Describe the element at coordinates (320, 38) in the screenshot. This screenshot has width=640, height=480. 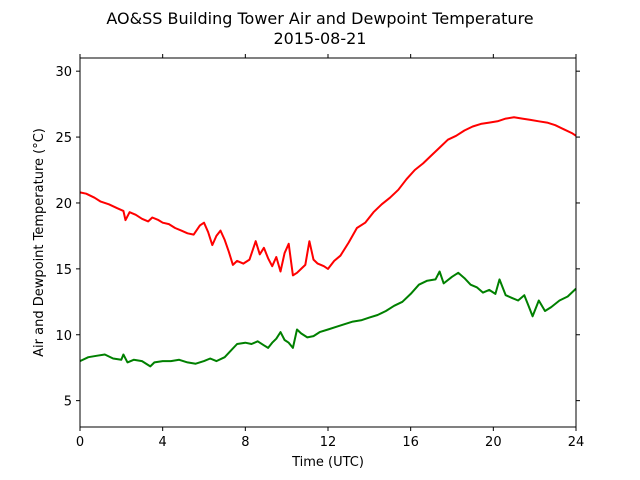
I see `chart-subtitle: 2015-08-21` at that location.